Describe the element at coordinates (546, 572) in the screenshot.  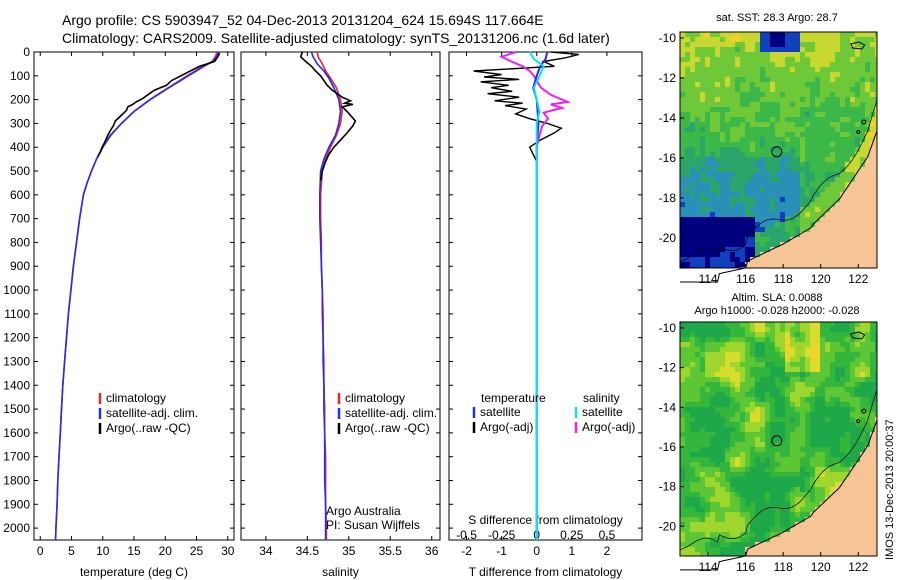
I see `difference-xlabel: T difference from climatology` at that location.